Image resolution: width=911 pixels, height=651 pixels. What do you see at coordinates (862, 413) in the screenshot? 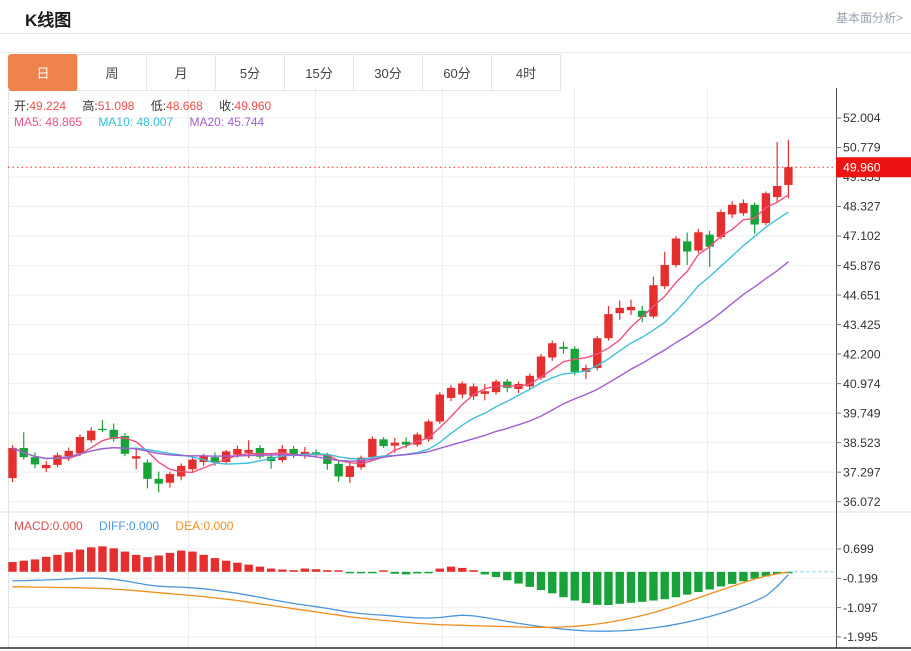
I see `svg-text: 39.749` at bounding box center [862, 413].